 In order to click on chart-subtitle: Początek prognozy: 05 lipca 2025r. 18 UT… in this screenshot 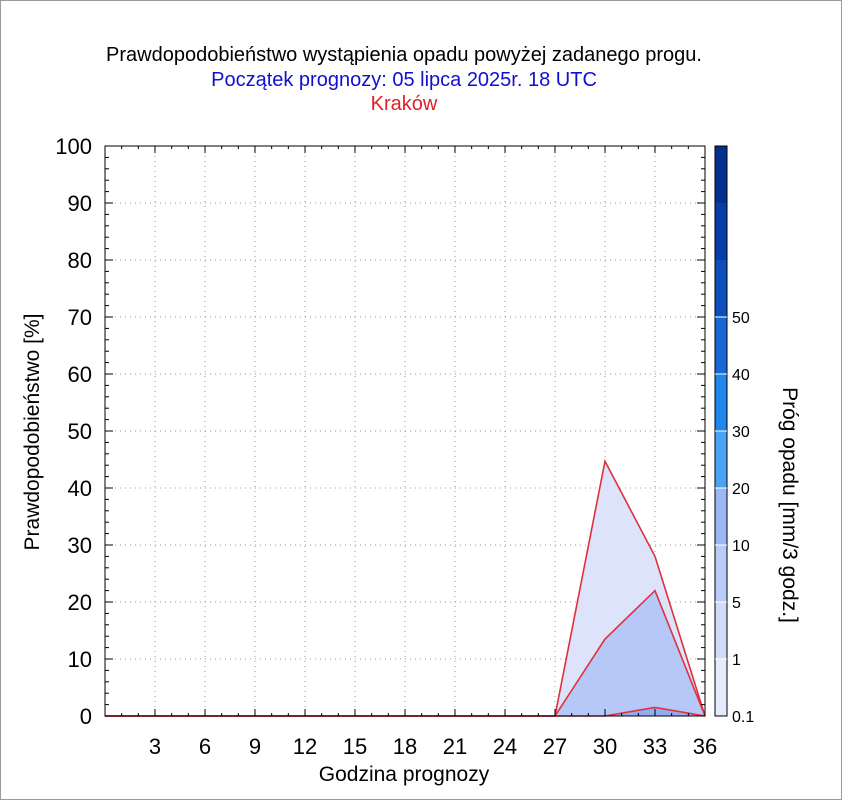, I will do `click(404, 80)`.